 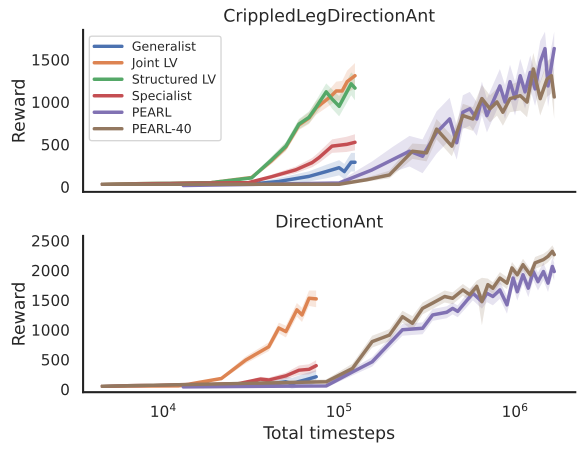 I want to click on chart-title: DirectionAnt, so click(x=329, y=221).